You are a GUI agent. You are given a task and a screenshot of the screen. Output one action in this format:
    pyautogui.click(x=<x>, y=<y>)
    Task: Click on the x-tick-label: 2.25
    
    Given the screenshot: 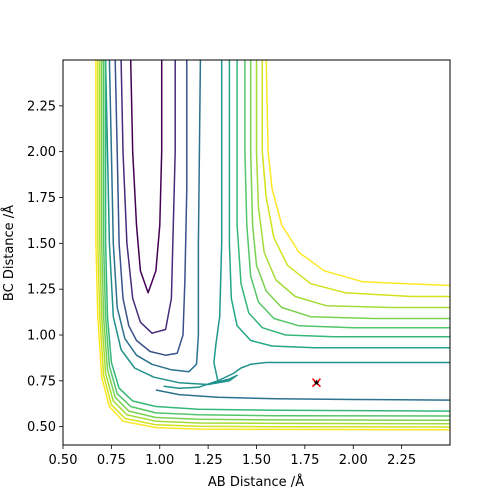 What is the action you would take?
    pyautogui.click(x=401, y=460)
    